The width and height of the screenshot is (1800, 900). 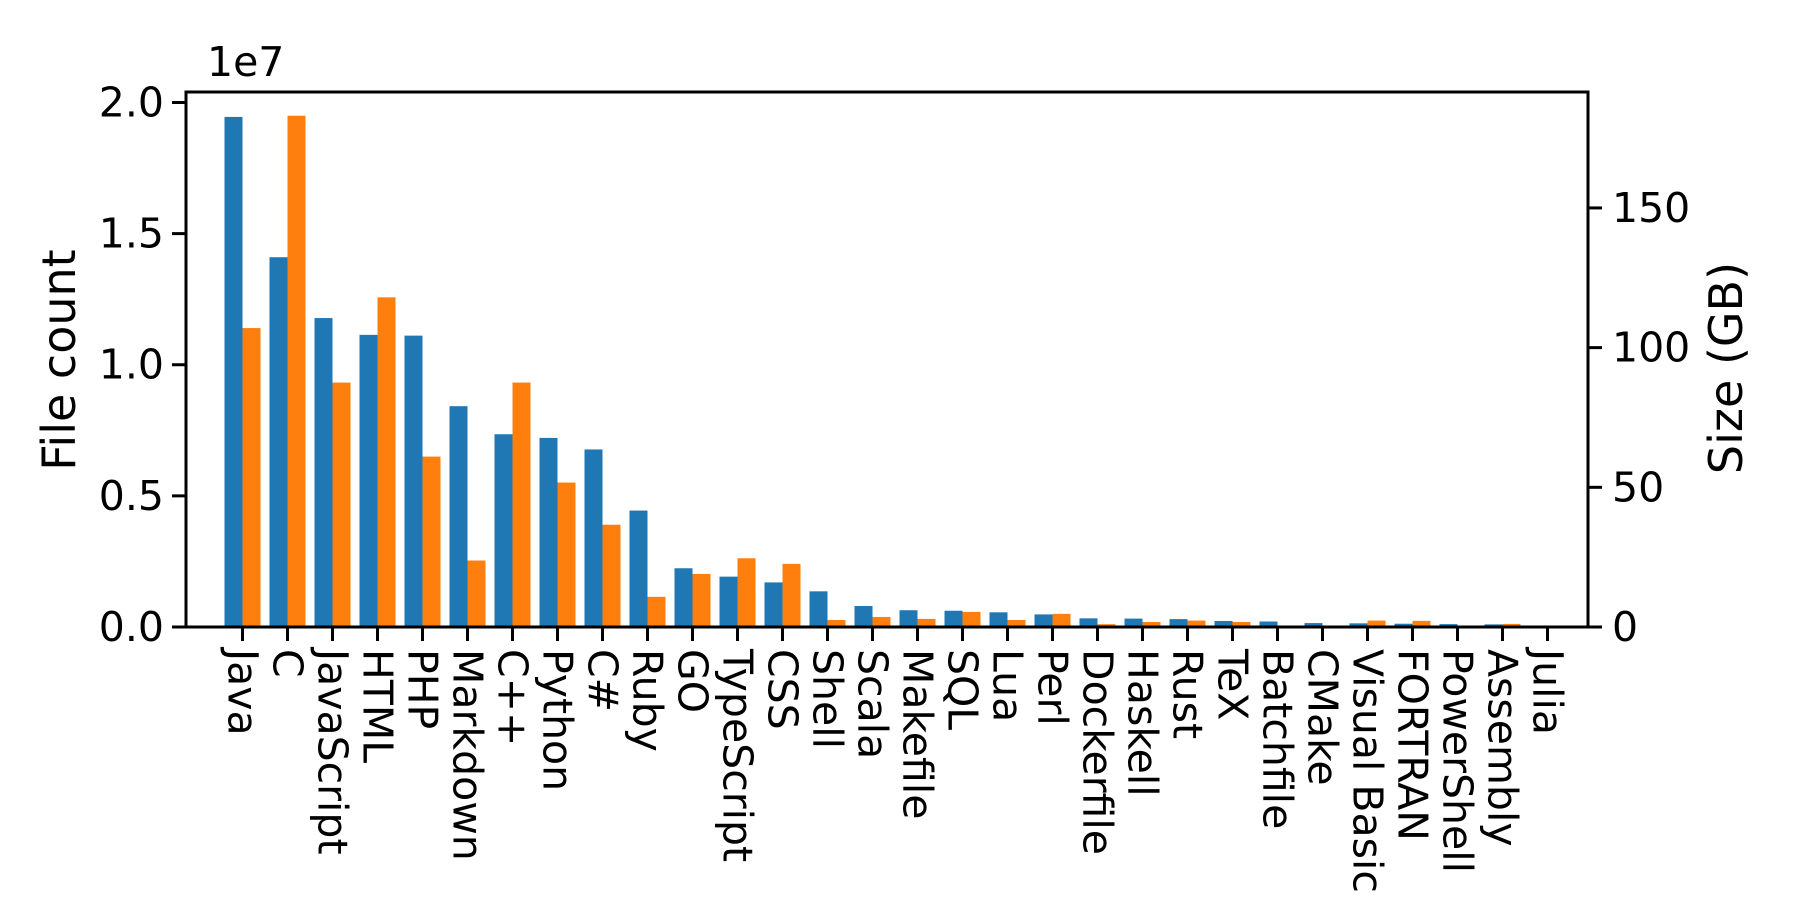 I want to click on bar-file-count-javascript, so click(x=323, y=472).